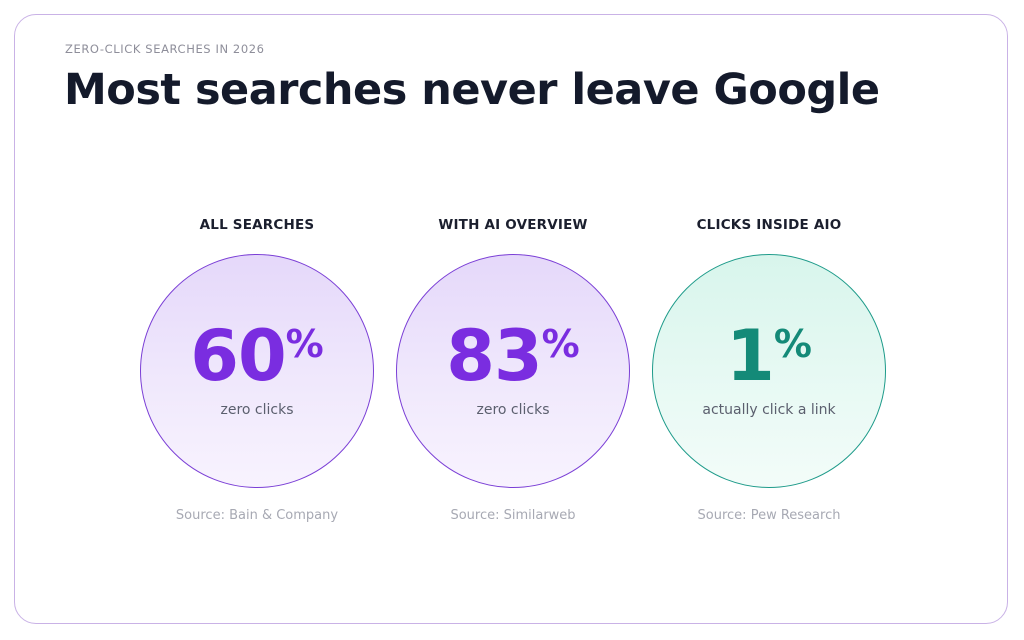 The image size is (1024, 640). Describe the element at coordinates (494, 356) in the screenshot. I see `stat-number: 83` at that location.